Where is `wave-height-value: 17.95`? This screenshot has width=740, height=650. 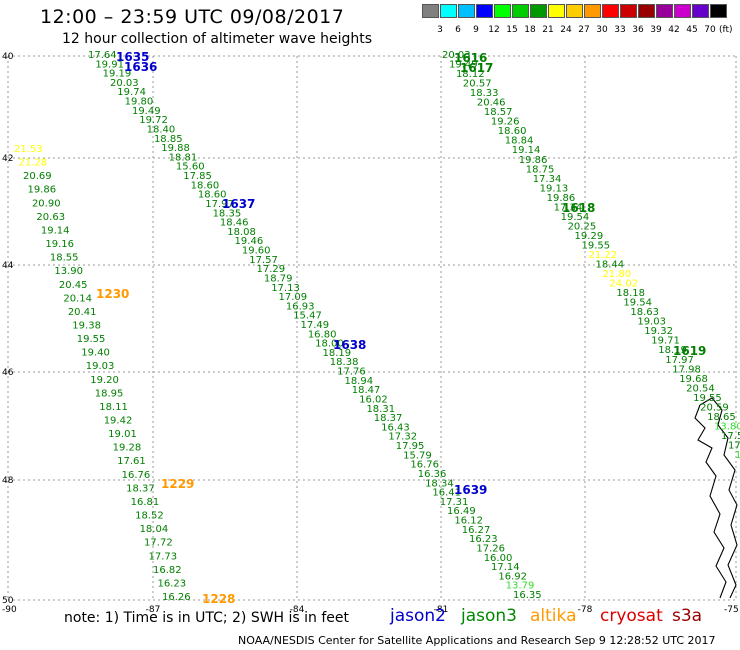
wave-height-value: 17.95 is located at coordinates (410, 446).